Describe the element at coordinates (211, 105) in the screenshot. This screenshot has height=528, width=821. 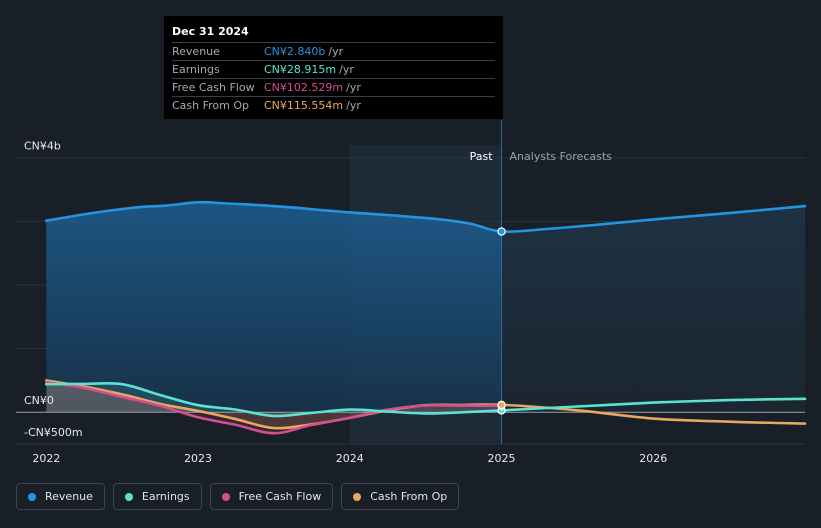
I see `tooltip-label: Cash From Op` at that location.